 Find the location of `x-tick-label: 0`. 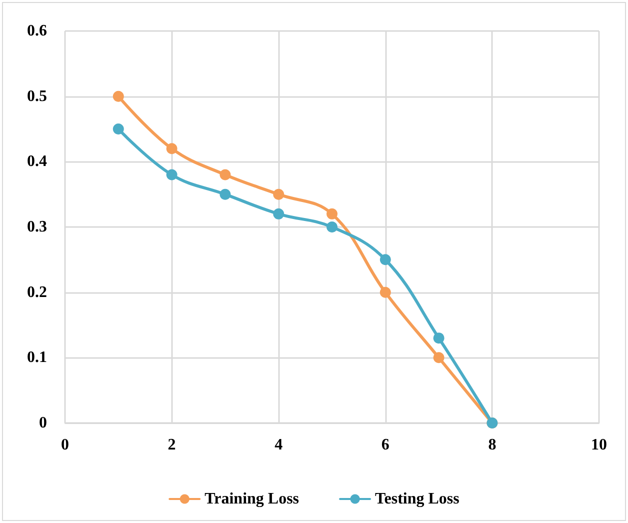

x-tick-label: 0 is located at coordinates (65, 445).